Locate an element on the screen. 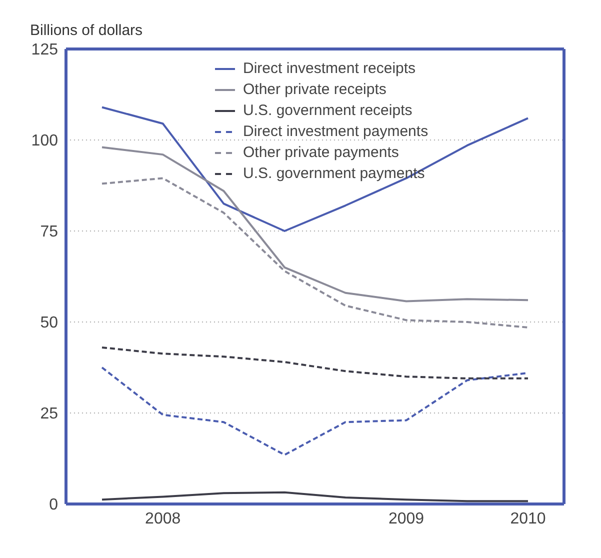  x-tick-label: 2009 is located at coordinates (406, 519).